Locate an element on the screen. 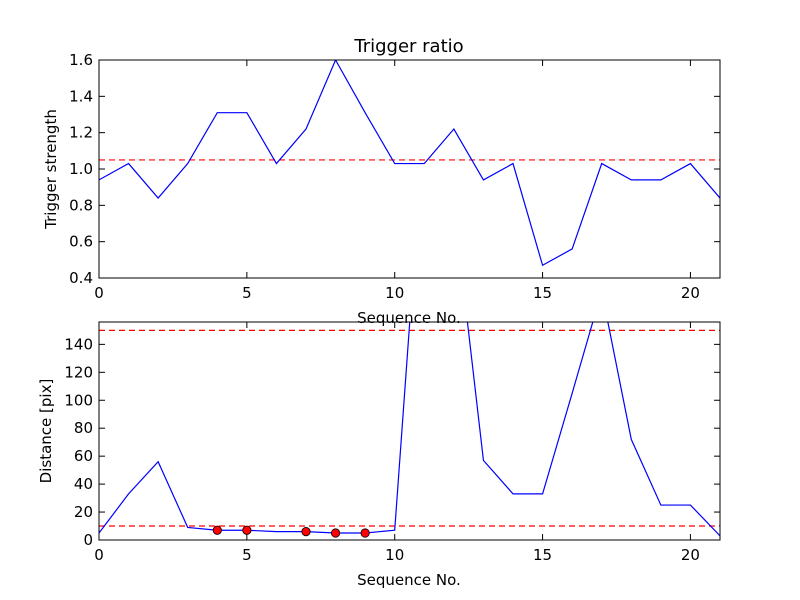  y-tick-label: 140 is located at coordinates (78, 344).